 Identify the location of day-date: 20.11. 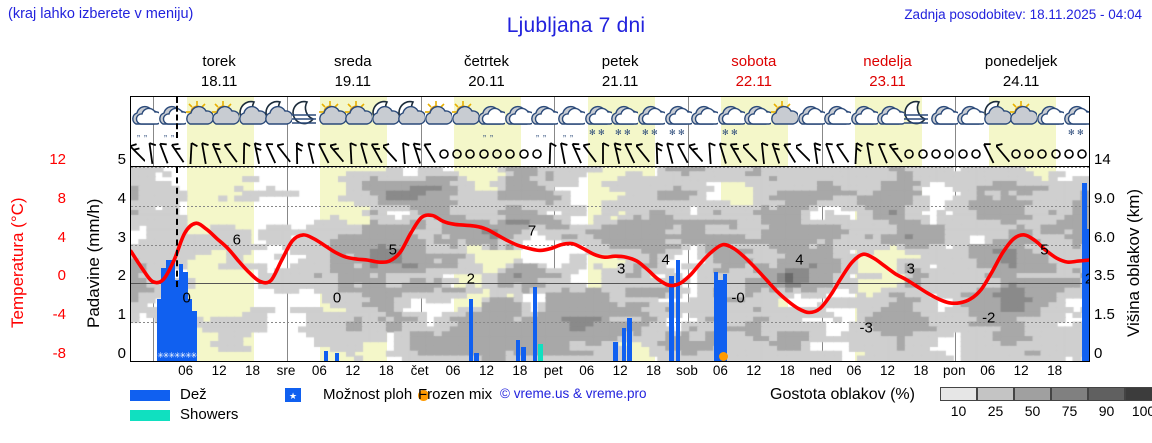
(486, 81).